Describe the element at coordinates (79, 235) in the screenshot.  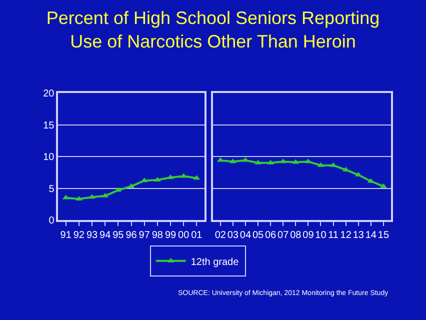
I see `x-tick-label: 92` at that location.